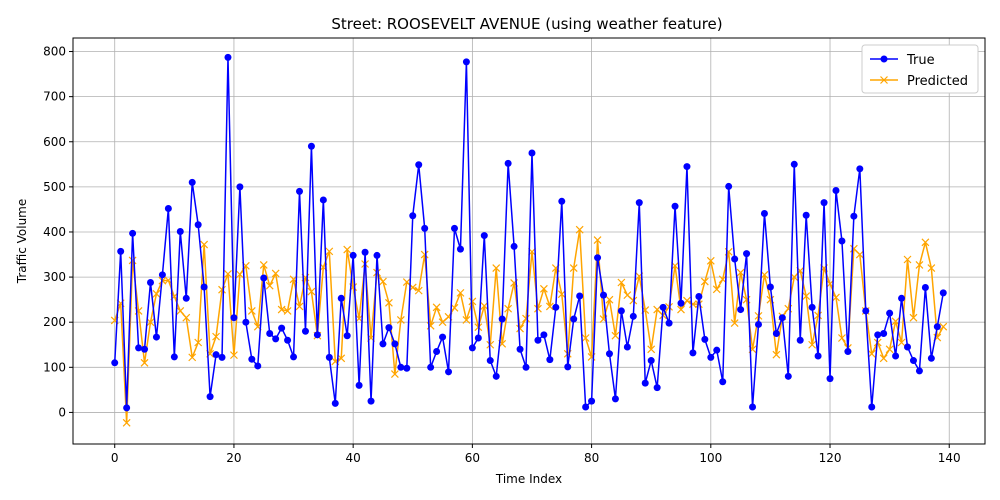 The image size is (1000, 500). Describe the element at coordinates (949, 458) in the screenshot. I see `x-tick-label: 140` at that location.